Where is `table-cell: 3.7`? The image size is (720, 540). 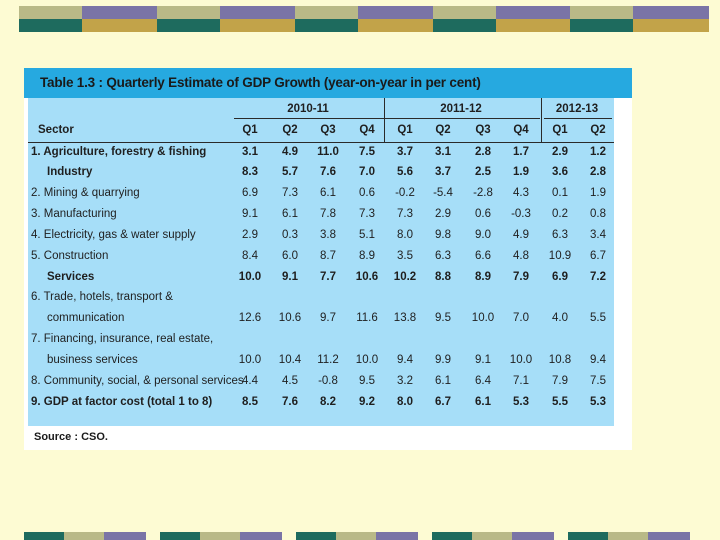
table-cell: 3.7 is located at coordinates (405, 152).